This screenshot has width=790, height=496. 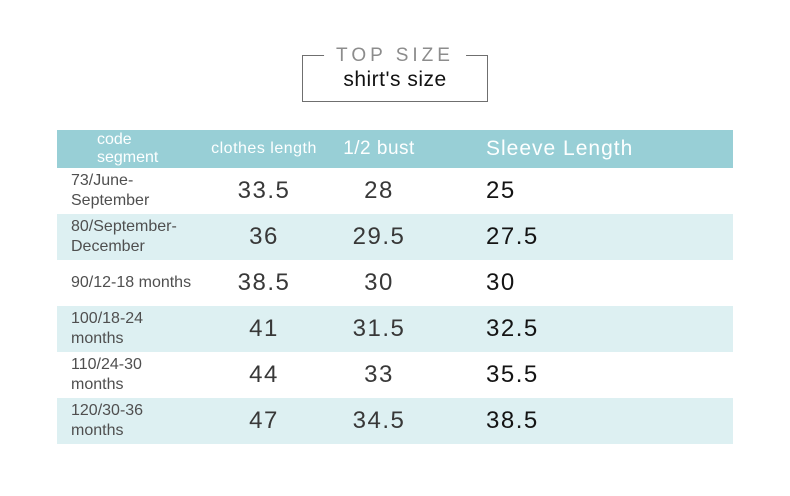 I want to click on clothes-length-value: 38.5, so click(x=264, y=282).